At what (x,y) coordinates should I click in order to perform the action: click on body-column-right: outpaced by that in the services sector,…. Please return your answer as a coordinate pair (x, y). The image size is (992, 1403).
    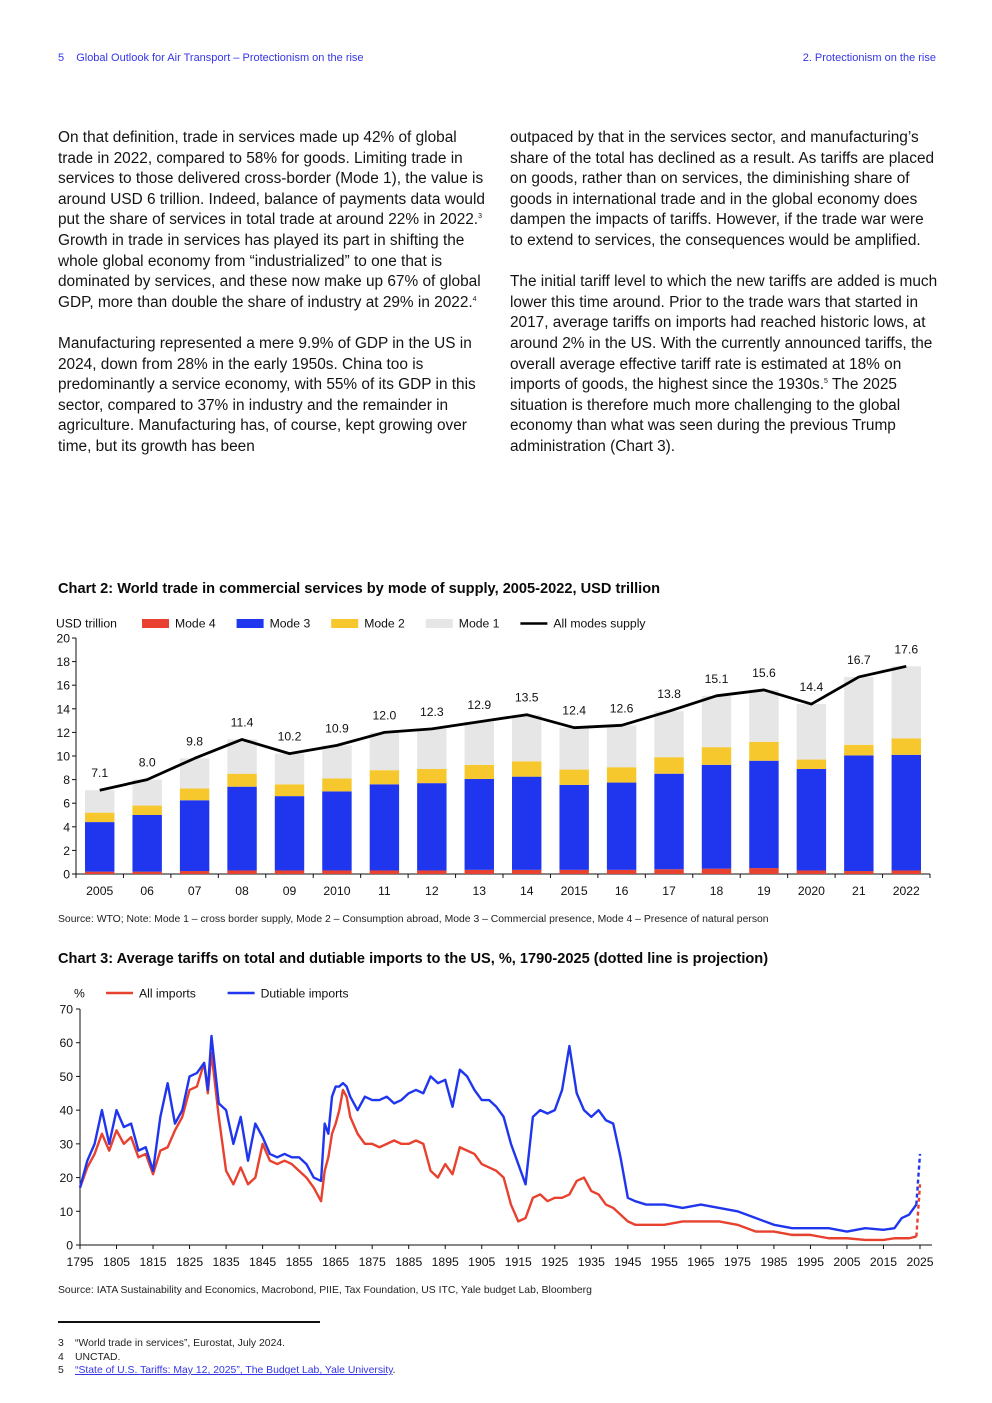
    Looking at the image, I should click on (724, 303).